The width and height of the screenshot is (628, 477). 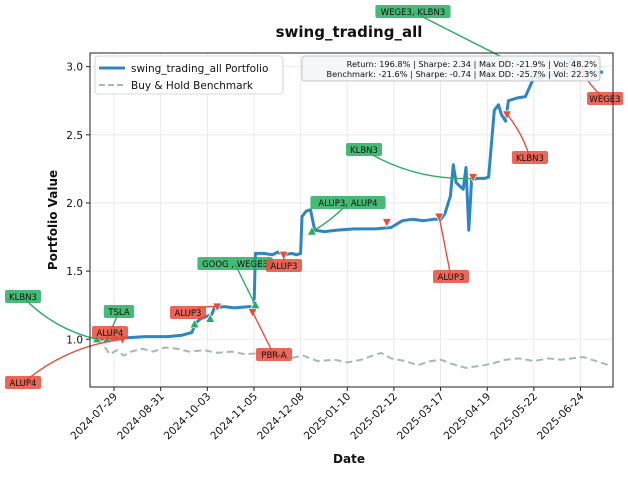 I want to click on annotation-label: PBR-A, so click(x=273, y=356).